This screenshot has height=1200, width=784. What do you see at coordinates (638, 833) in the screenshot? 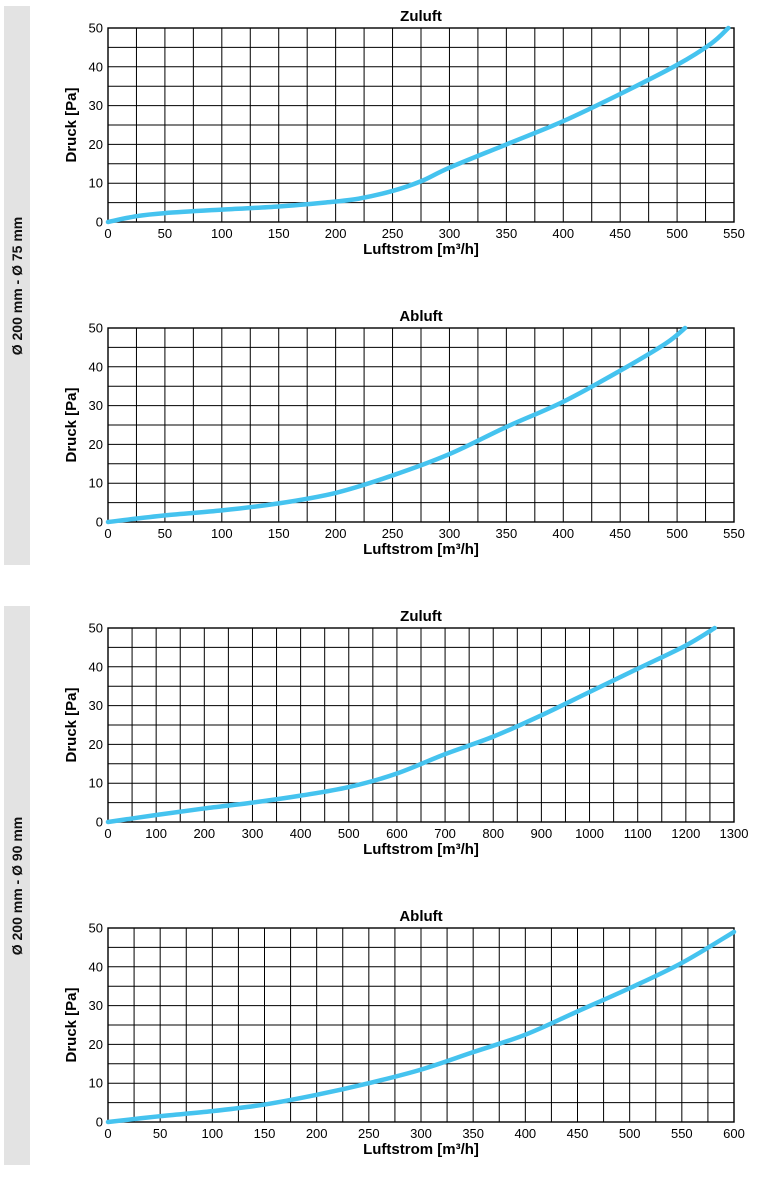
I see `x-tick-label: 1100` at bounding box center [638, 833].